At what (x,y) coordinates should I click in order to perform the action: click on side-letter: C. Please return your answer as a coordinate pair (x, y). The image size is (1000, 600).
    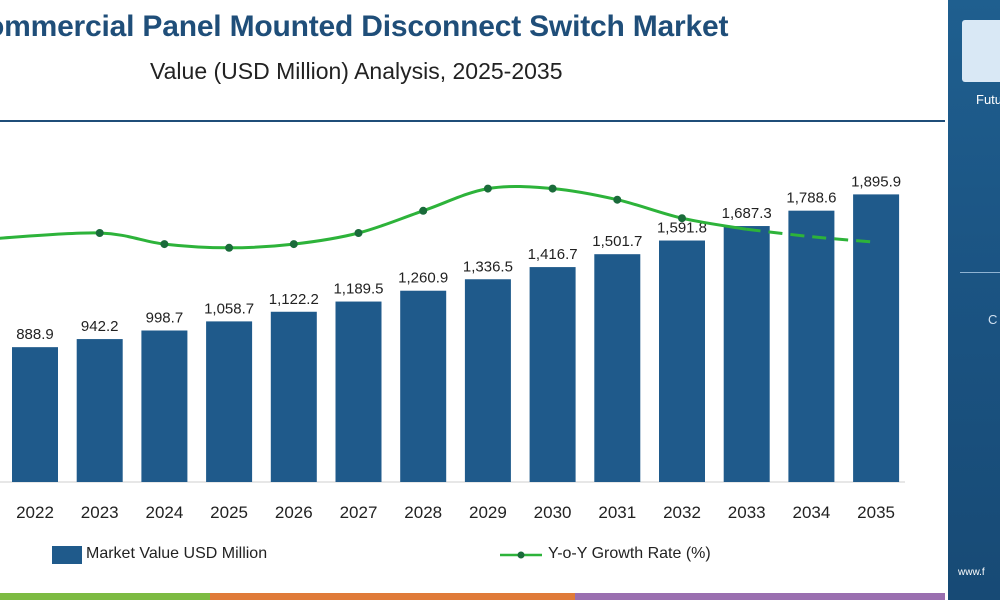
    Looking at the image, I should click on (993, 319).